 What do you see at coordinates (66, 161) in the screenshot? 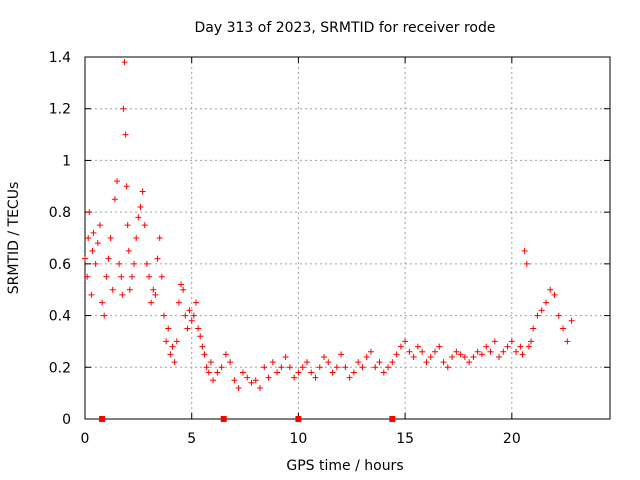
I see `y-tick-label: 1` at bounding box center [66, 161].